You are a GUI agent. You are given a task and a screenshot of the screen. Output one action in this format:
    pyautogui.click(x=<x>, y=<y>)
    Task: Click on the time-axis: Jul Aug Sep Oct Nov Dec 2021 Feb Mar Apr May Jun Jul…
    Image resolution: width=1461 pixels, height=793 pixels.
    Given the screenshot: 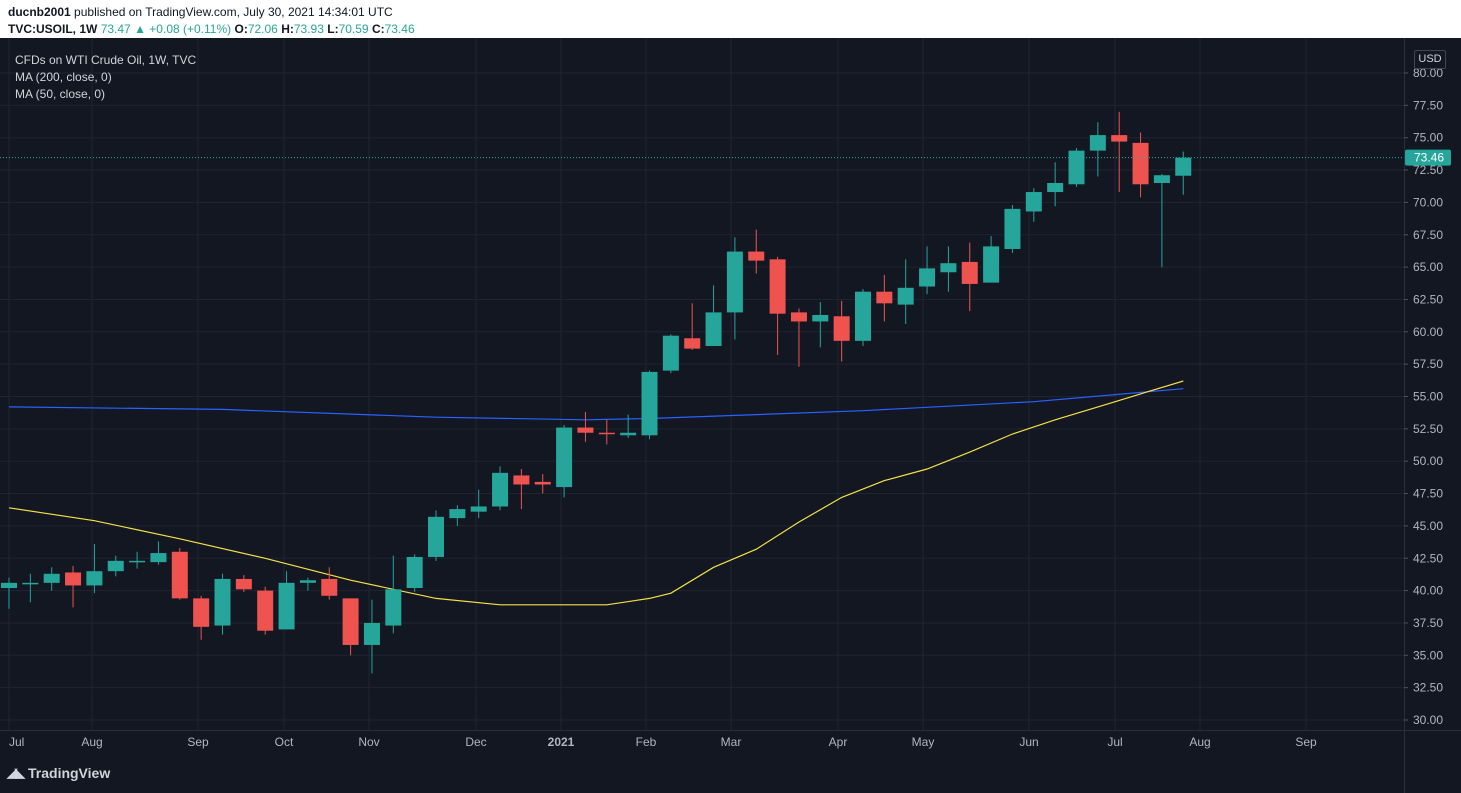 What is the action you would take?
    pyautogui.click(x=730, y=739)
    